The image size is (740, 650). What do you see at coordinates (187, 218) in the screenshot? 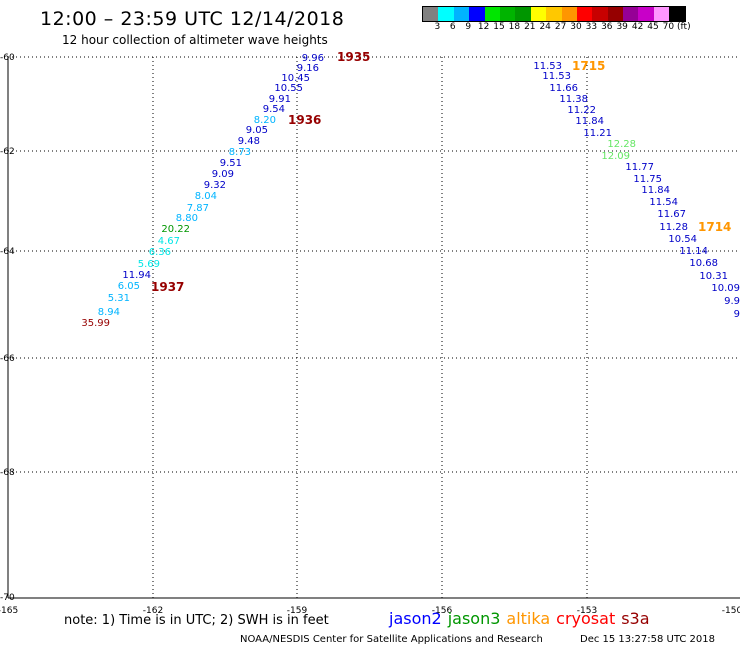
I see `wave-height-label: 8.80` at bounding box center [187, 218].